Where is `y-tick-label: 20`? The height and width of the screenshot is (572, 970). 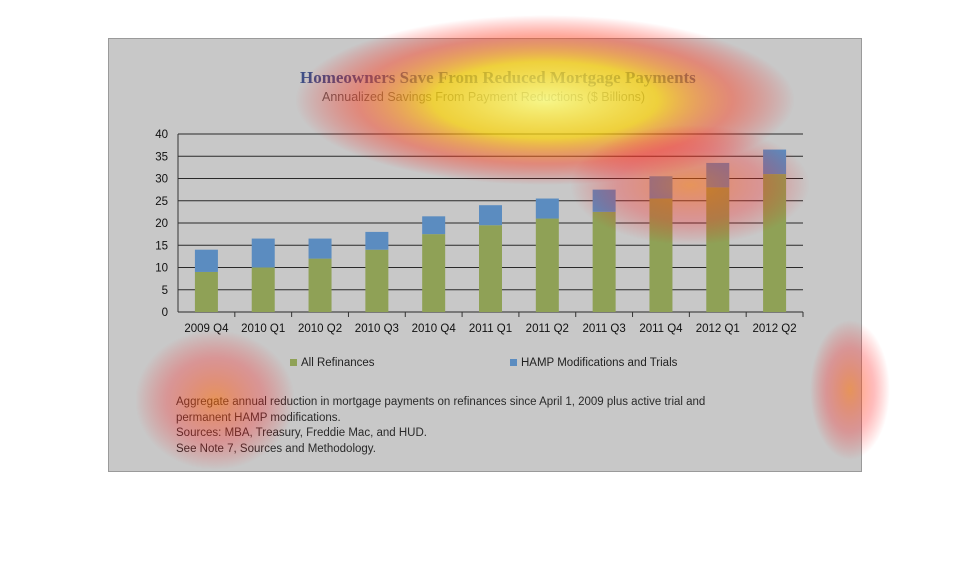
y-tick-label: 20 is located at coordinates (161, 224).